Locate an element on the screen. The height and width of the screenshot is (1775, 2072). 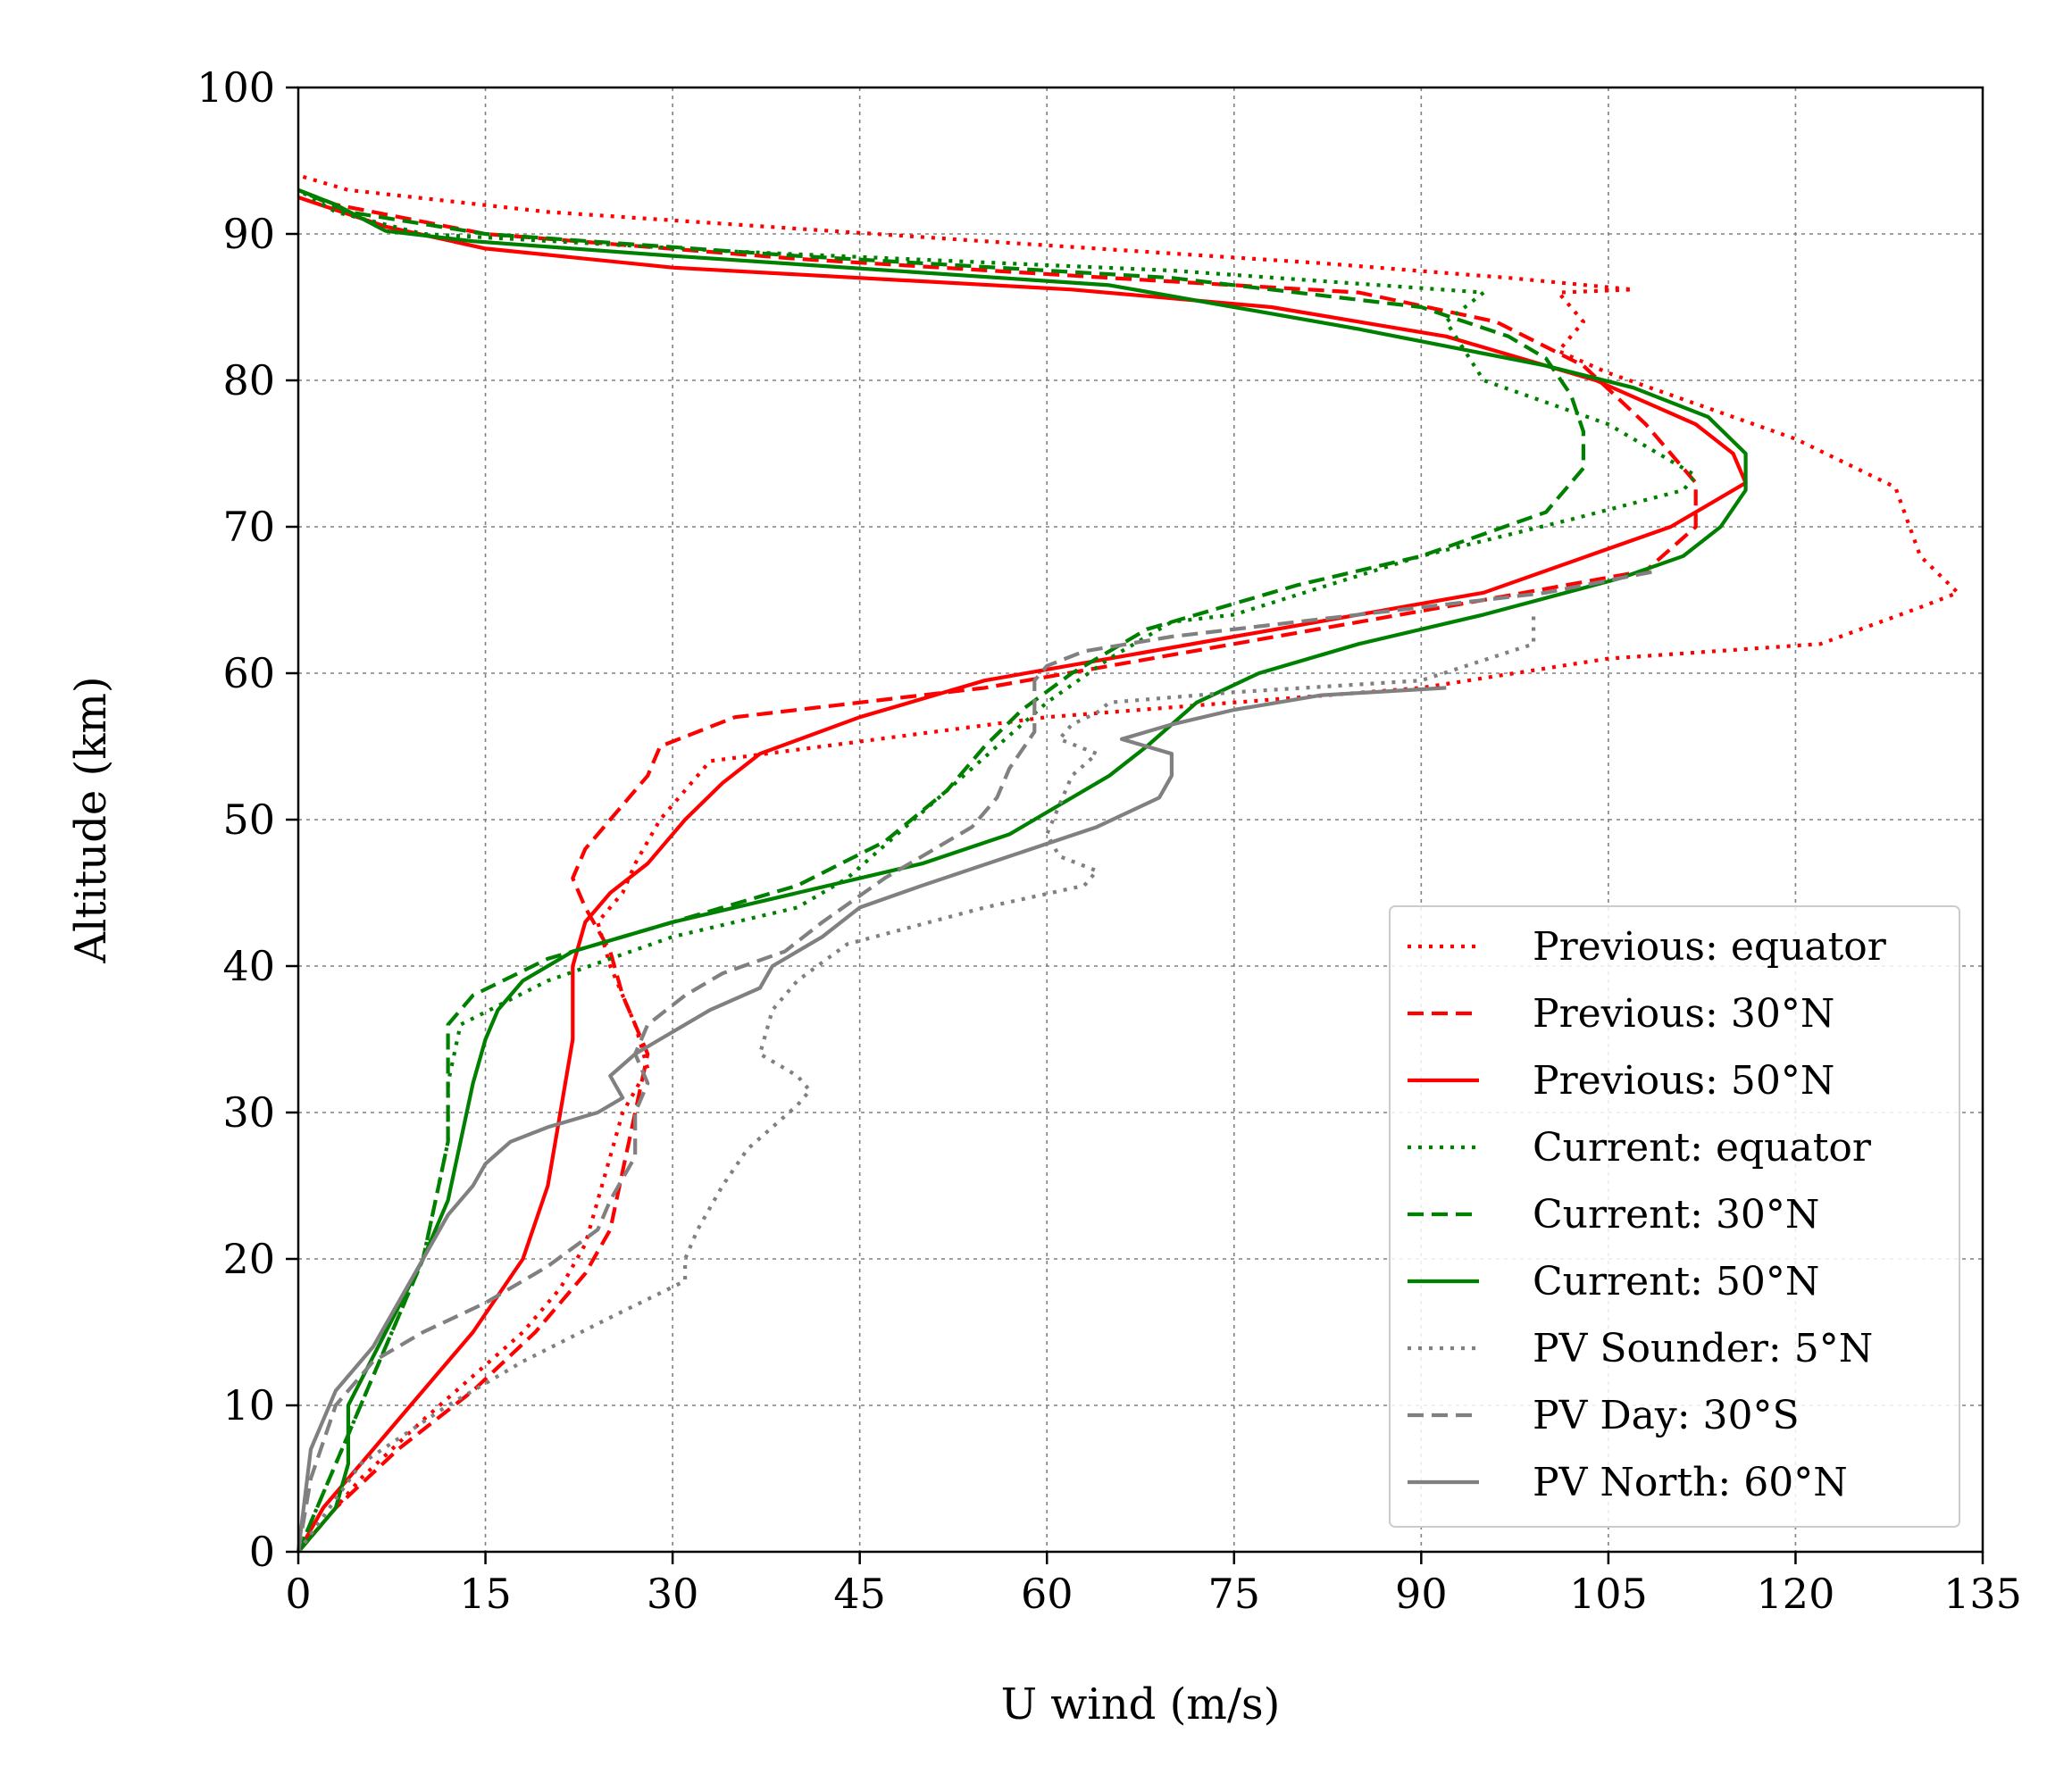
x-tick-label: 135 is located at coordinates (1982, 1594).